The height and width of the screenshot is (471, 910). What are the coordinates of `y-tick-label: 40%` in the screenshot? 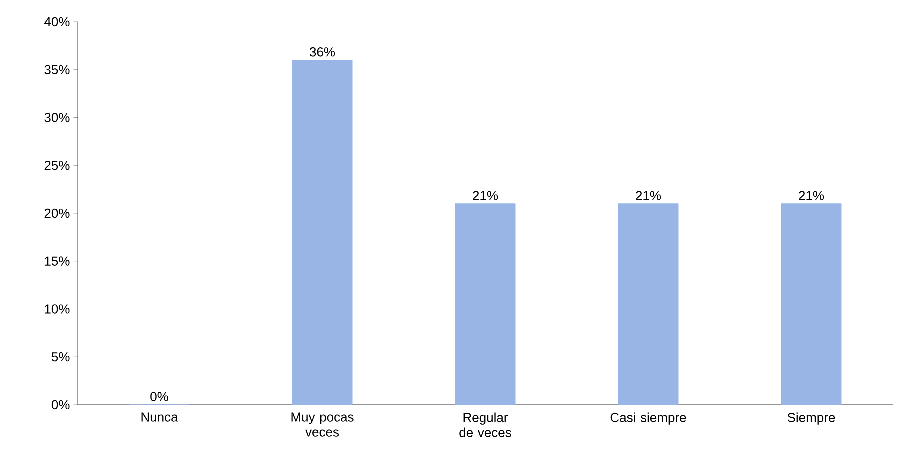 It's located at (57, 22).